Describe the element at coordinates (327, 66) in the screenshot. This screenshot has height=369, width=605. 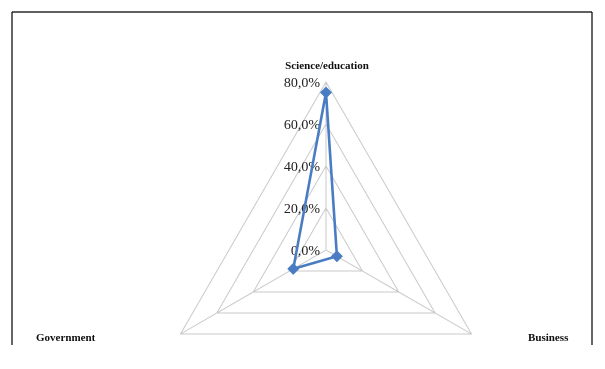
I see `category-label-science-education: Science/education` at that location.